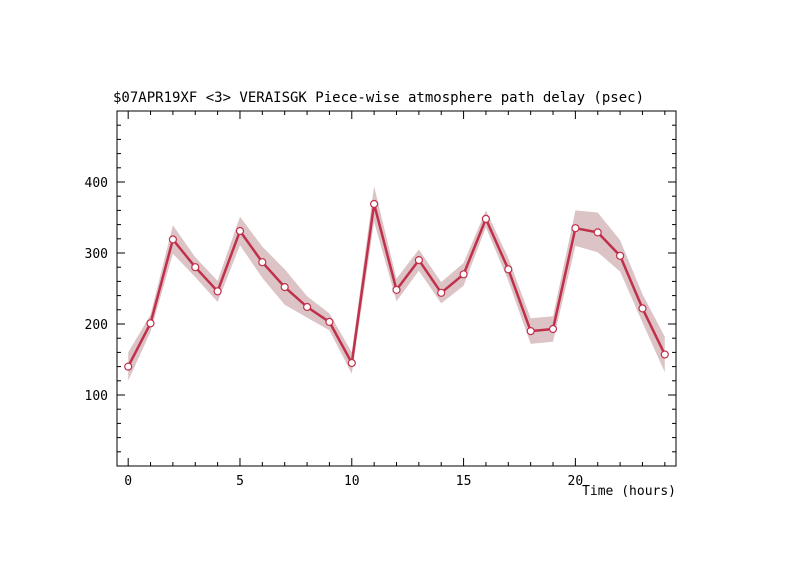 The image size is (794, 577). What do you see at coordinates (464, 481) in the screenshot?
I see `x-tick-label: 15` at bounding box center [464, 481].